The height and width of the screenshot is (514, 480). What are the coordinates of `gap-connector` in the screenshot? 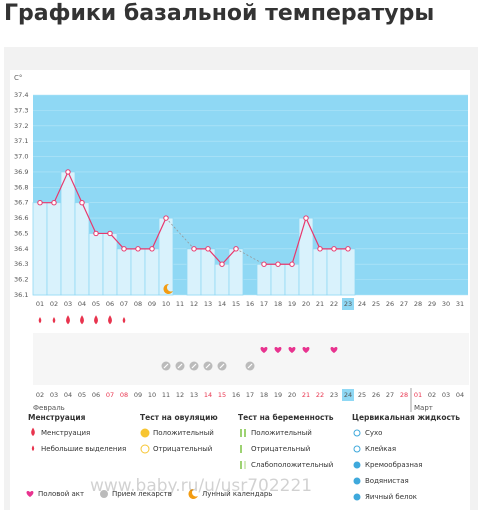 It's located at (180, 233).